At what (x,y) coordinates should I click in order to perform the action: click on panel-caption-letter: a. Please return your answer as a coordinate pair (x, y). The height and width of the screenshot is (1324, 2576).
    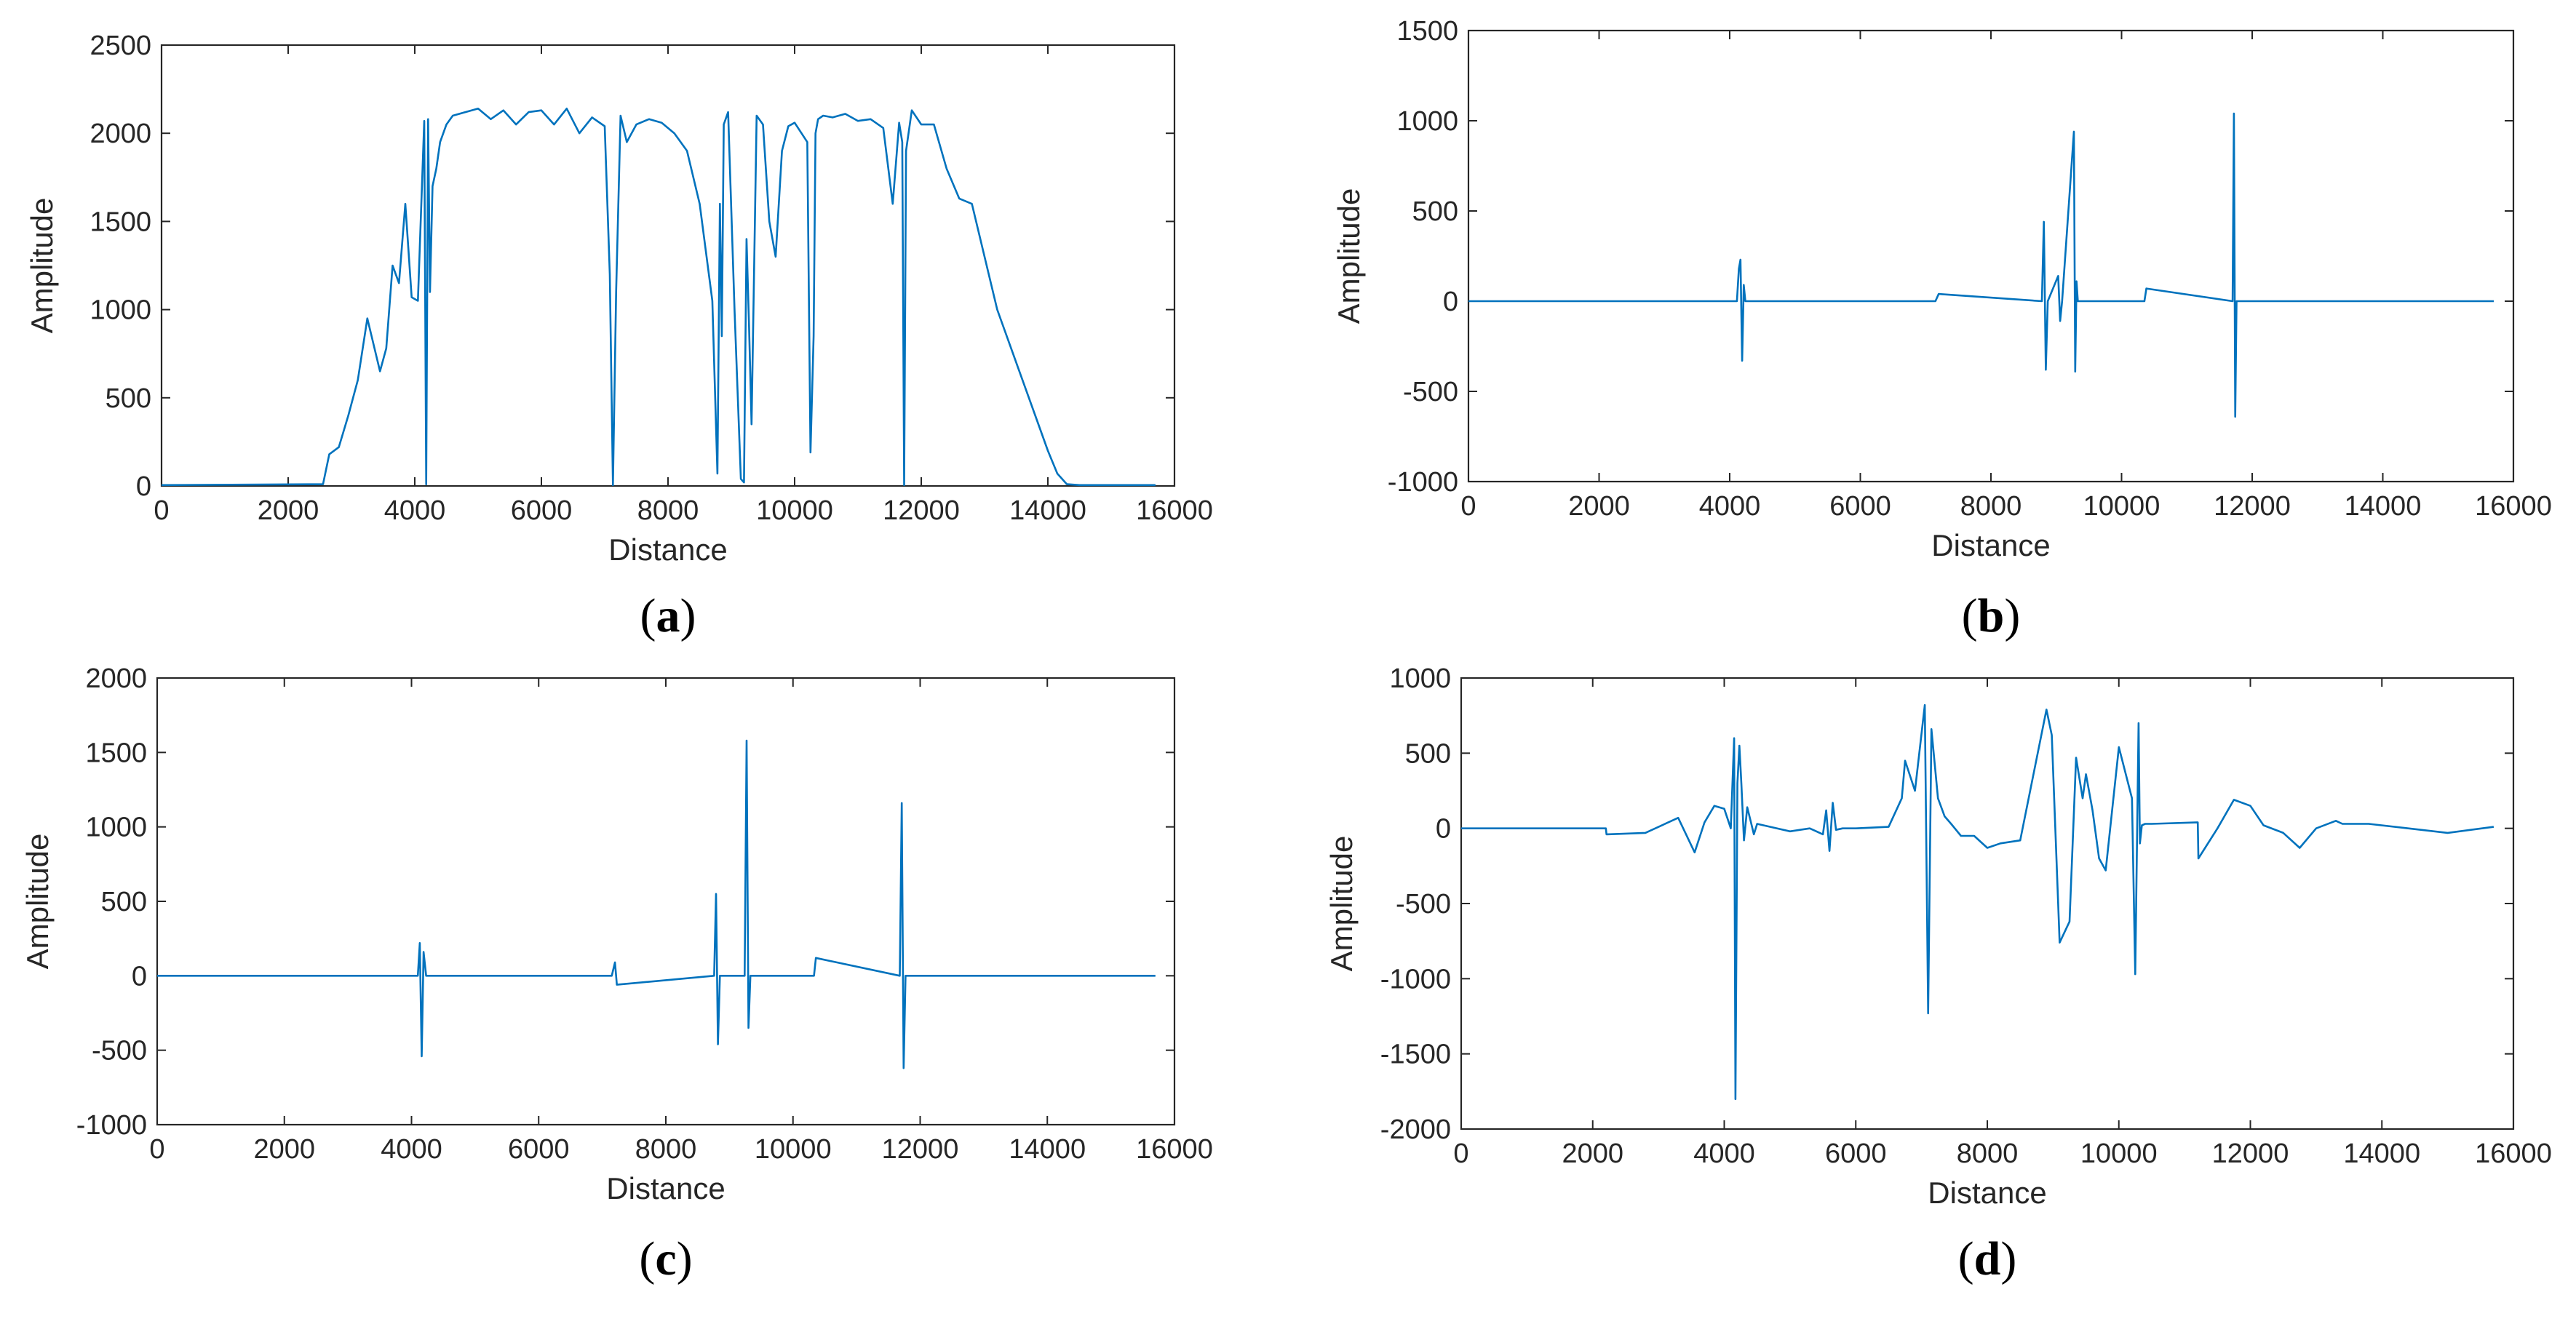
    Looking at the image, I should click on (668, 615).